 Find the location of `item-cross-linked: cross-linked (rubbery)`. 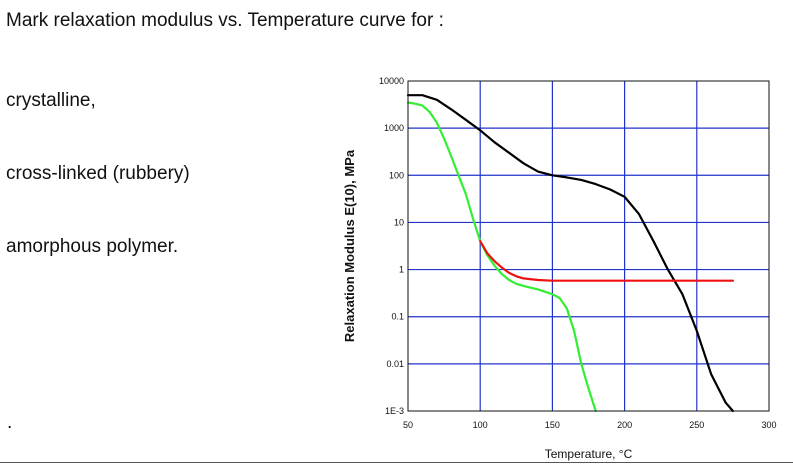

item-cross-linked: cross-linked (rubbery) is located at coordinates (98, 173).